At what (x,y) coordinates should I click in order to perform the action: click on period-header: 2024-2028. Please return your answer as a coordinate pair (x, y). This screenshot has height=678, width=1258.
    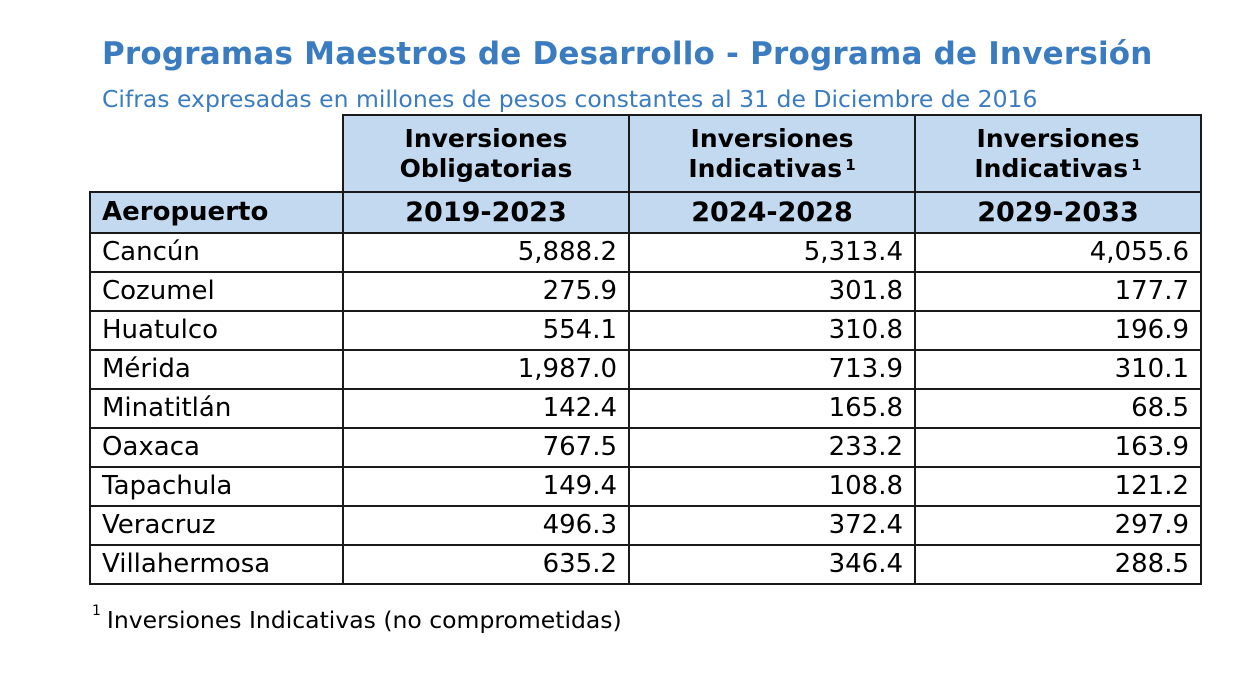
    Looking at the image, I should click on (772, 212).